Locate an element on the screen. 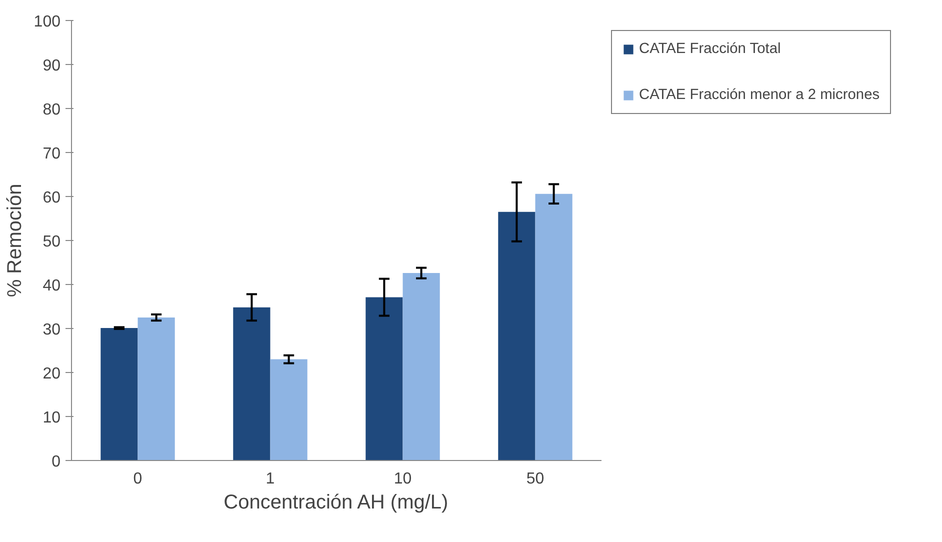 Image resolution: width=942 pixels, height=542 pixels. y-tick-label: 50 is located at coordinates (51, 242).